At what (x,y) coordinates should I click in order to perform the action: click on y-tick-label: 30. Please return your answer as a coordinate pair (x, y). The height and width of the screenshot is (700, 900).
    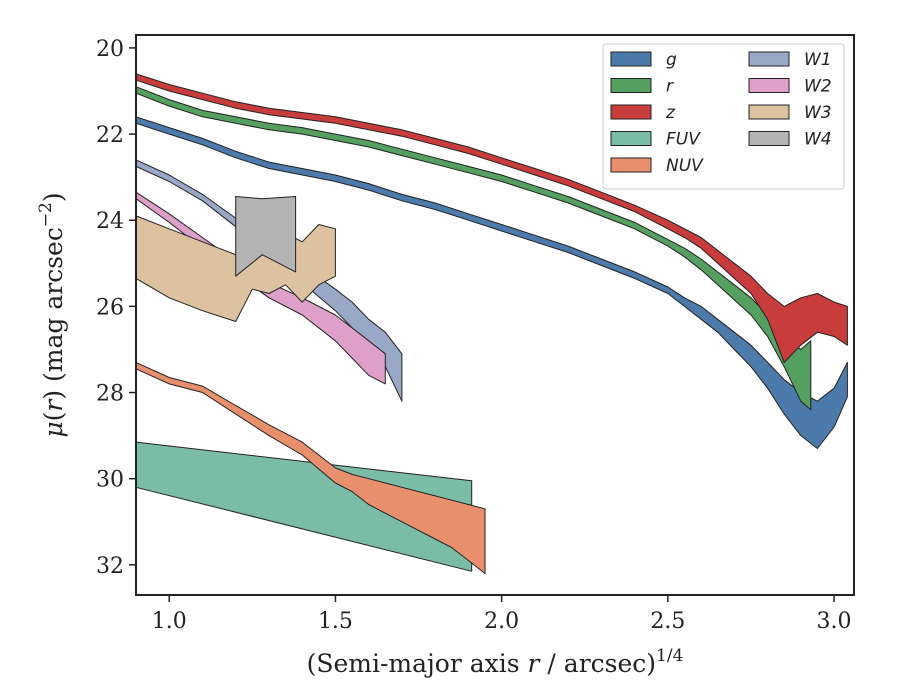
    Looking at the image, I should click on (110, 480).